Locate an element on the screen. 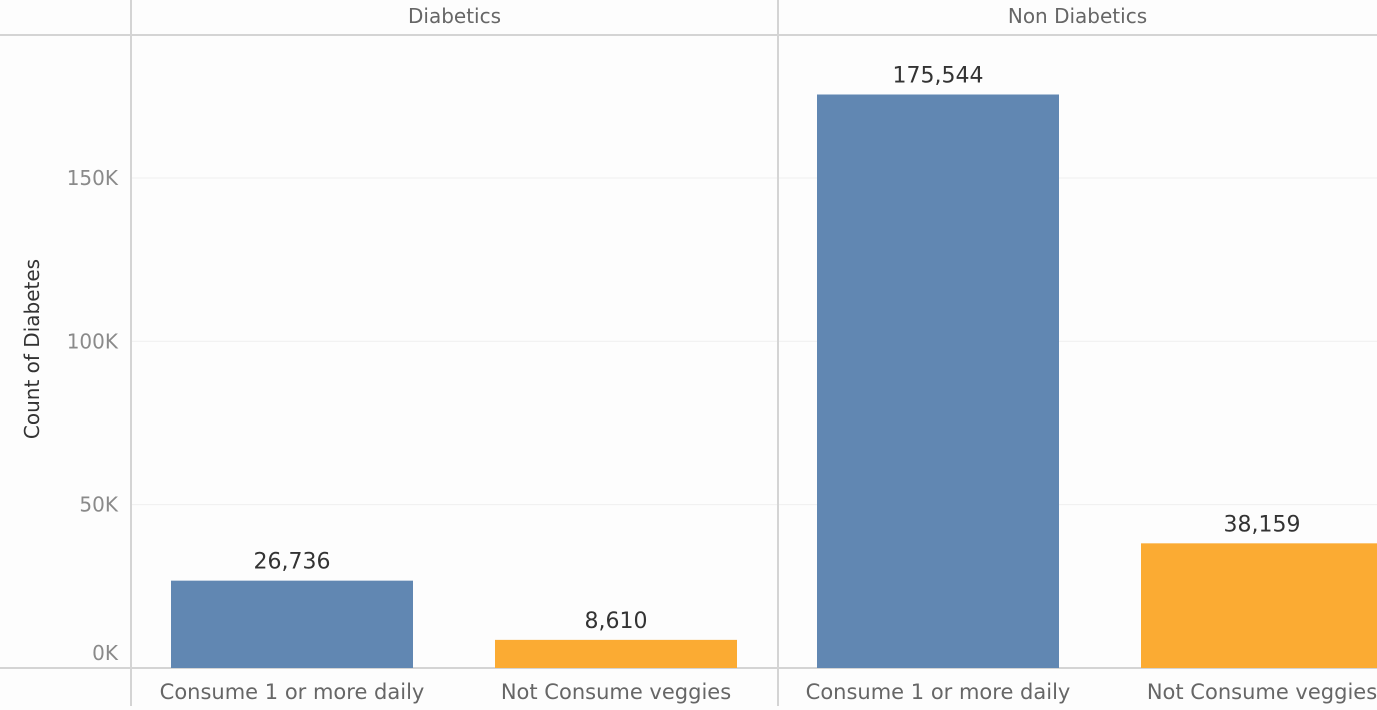  y-axis-title: Count of Diabetes is located at coordinates (32, 349).